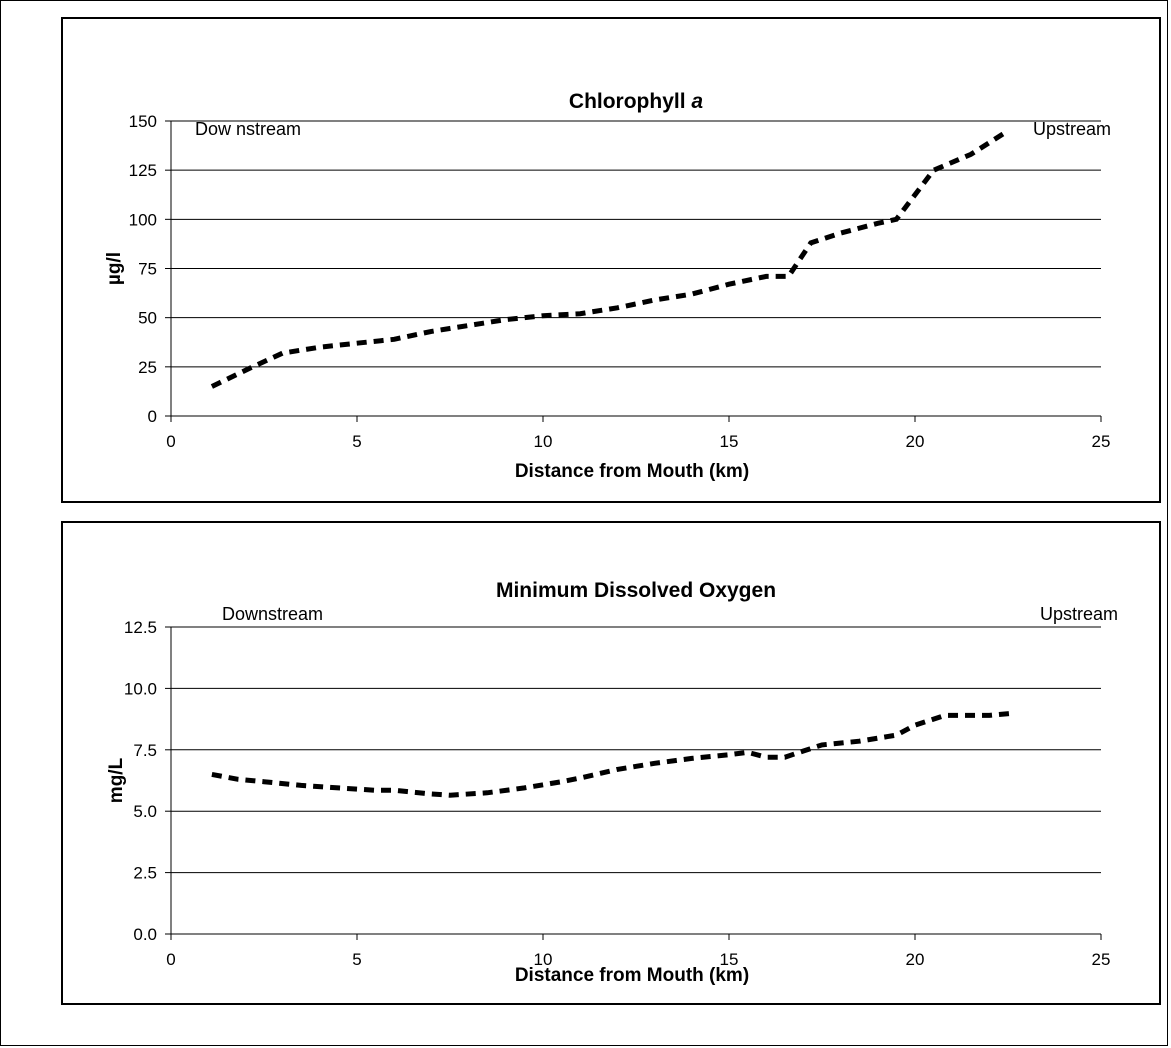 This screenshot has height=1048, width=1171. I want to click on chart-2-y-axis-title: mg/L, so click(116, 780).